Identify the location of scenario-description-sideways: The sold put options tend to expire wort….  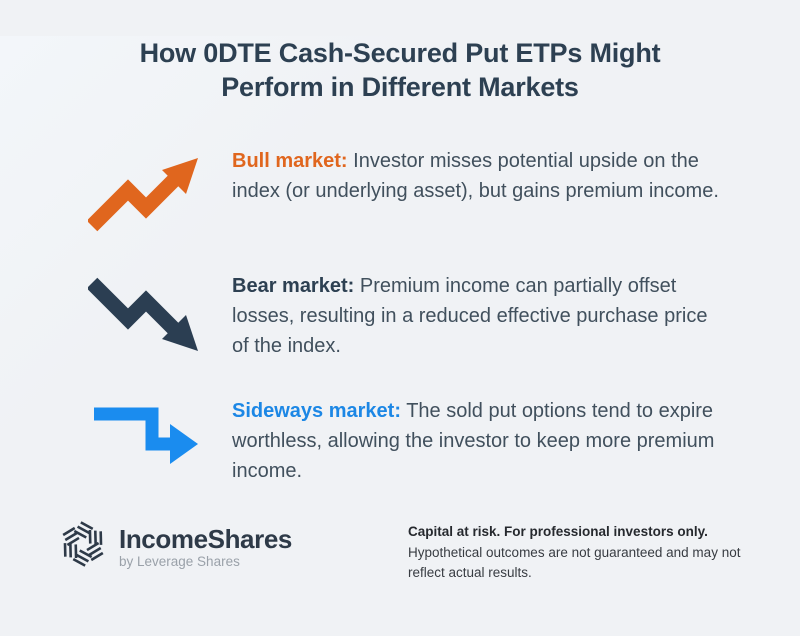
(473, 441).